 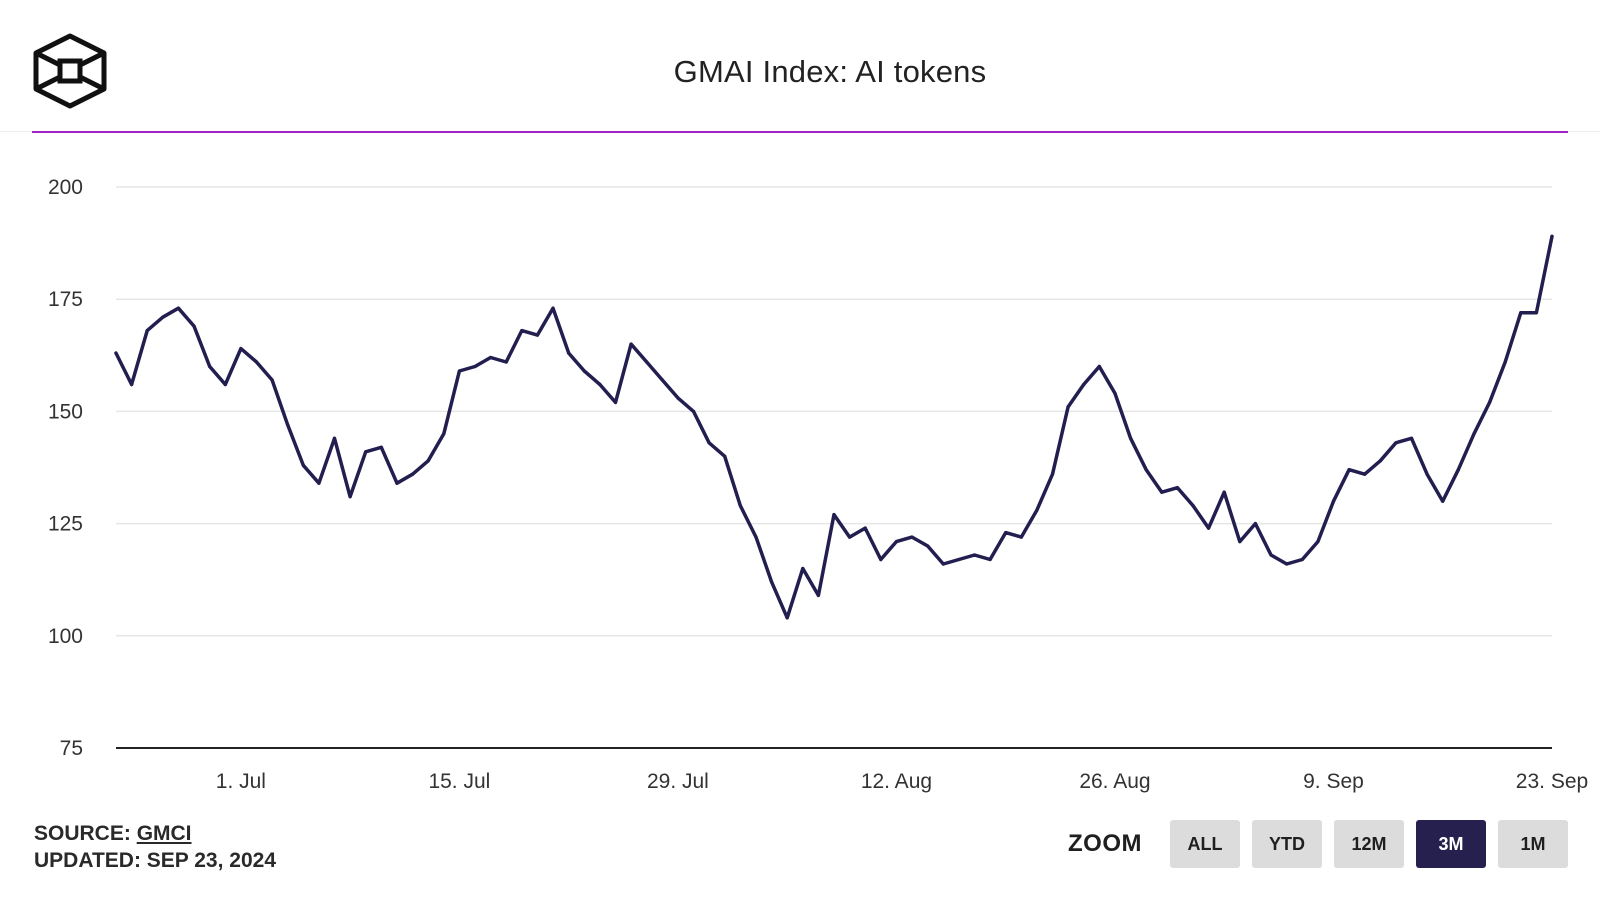 I want to click on x-tick-label: 23. Sep, so click(x=1552, y=781).